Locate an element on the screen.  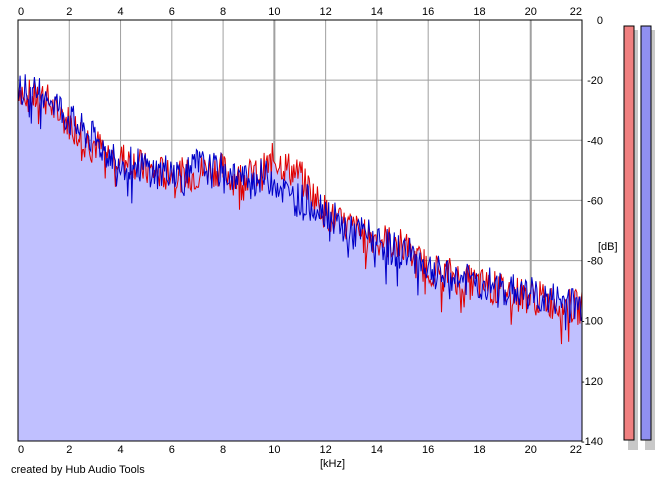
x-tick-label-bottom: 20 is located at coordinates (531, 450).